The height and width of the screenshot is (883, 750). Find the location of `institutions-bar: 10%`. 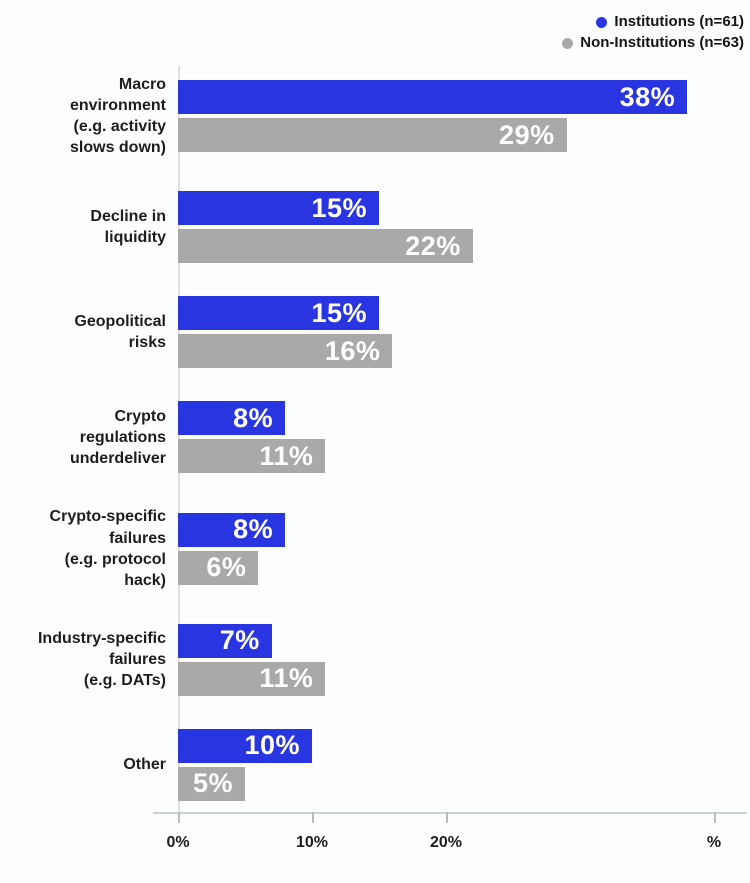

institutions-bar: 10% is located at coordinates (245, 745).